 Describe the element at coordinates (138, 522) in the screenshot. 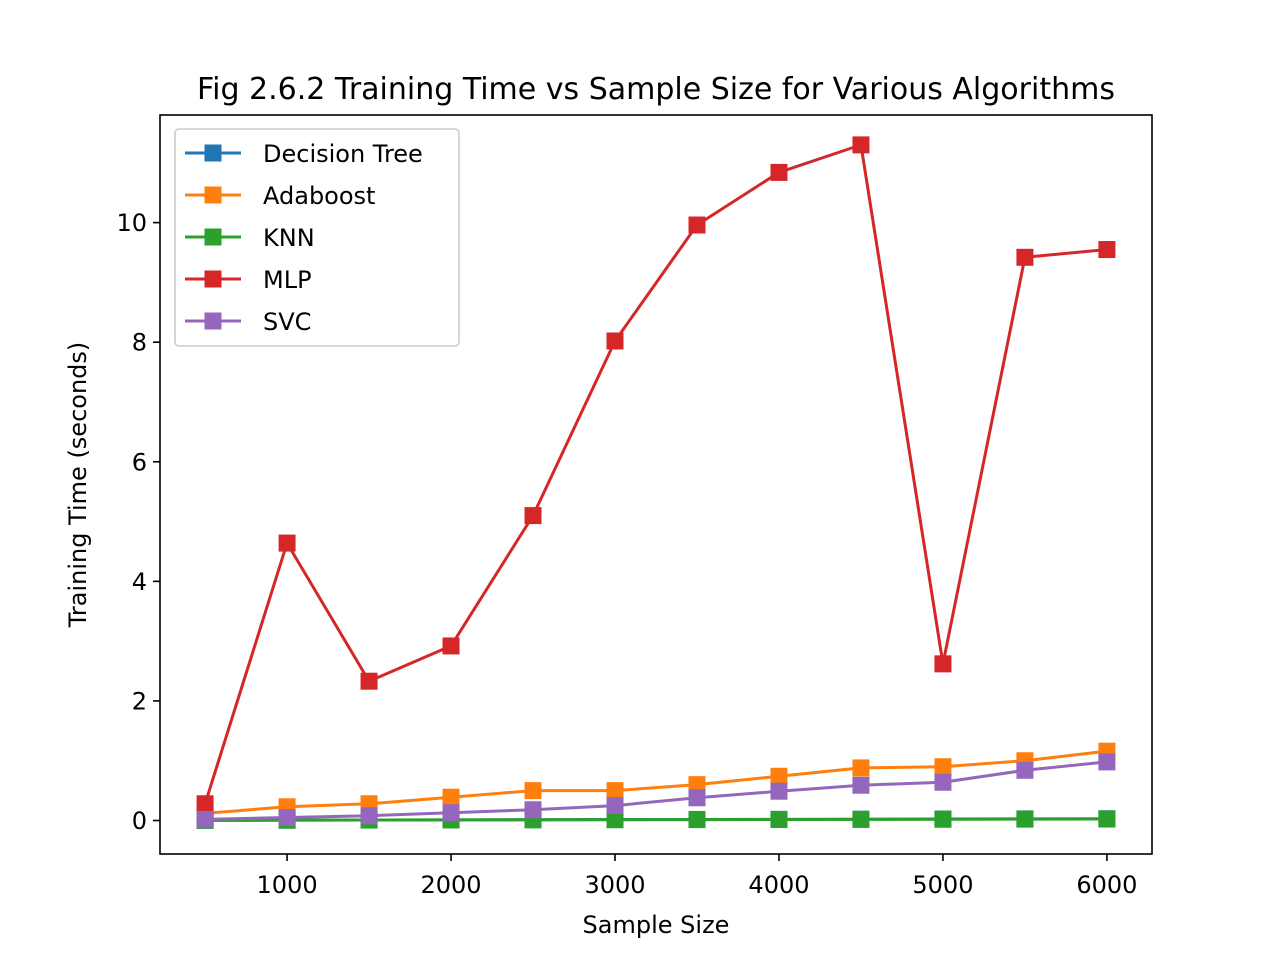

I see `y-axis-ticks: 0 2 4 6 8 10` at that location.